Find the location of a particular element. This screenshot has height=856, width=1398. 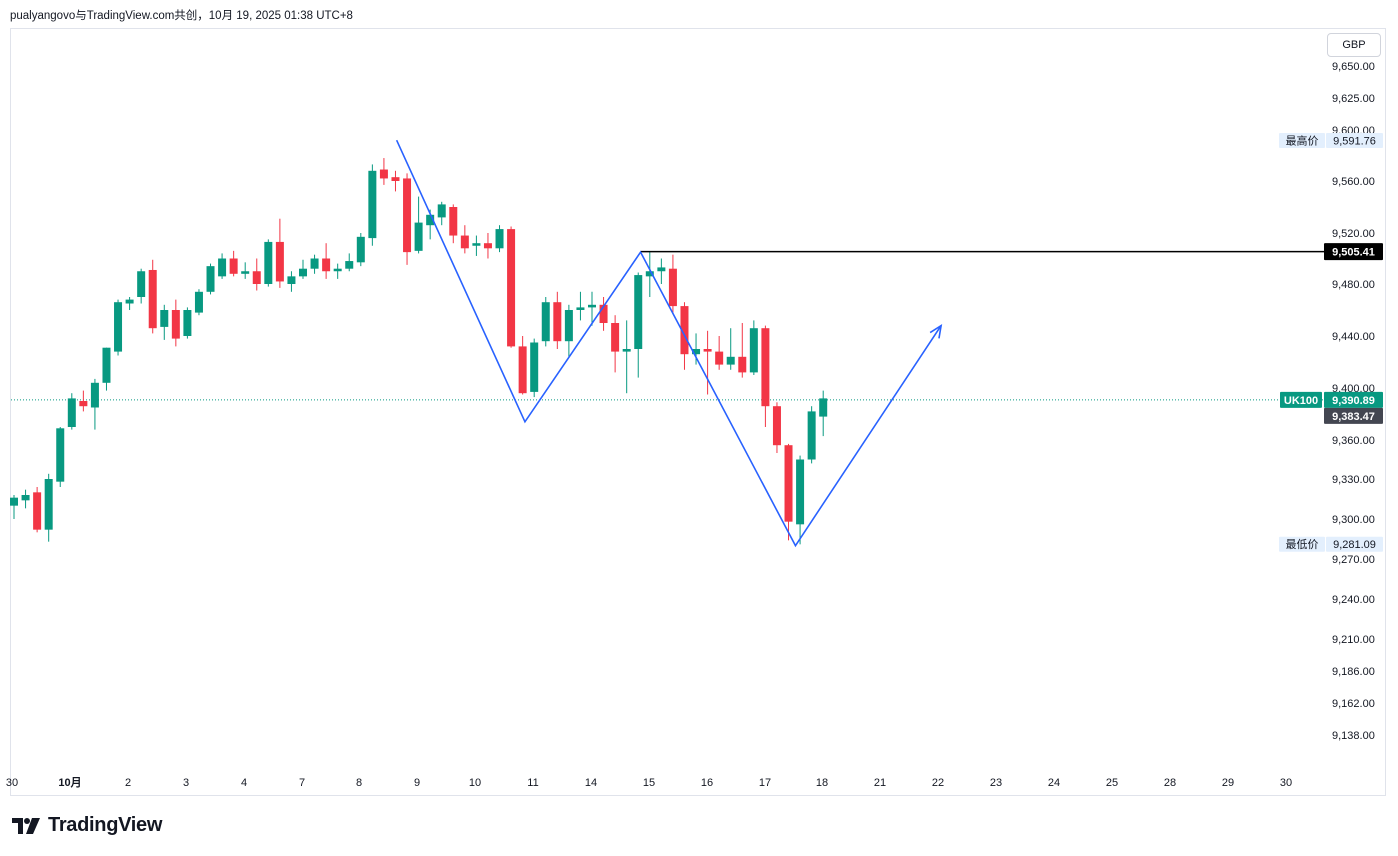

price-tick-label: 9,330.00 is located at coordinates (1353, 480).